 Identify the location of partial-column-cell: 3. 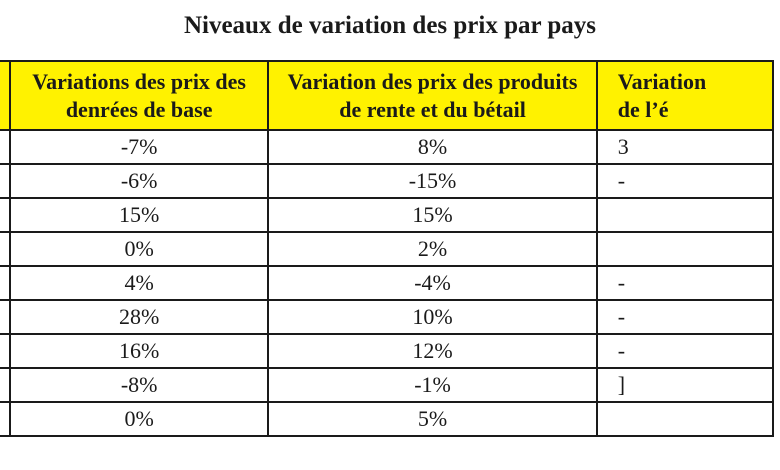
(685, 147).